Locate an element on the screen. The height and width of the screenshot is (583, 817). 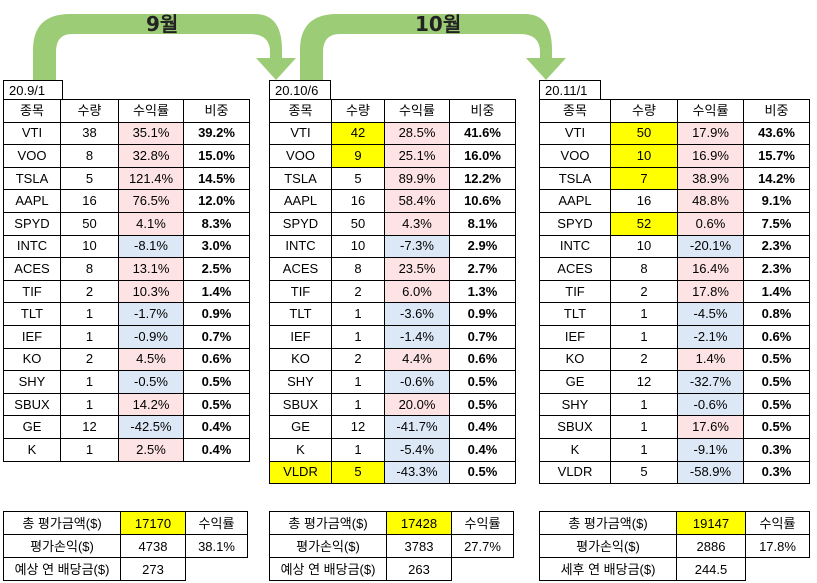
table-row: K 1 -5.4% 0.4% is located at coordinates (392, 449).